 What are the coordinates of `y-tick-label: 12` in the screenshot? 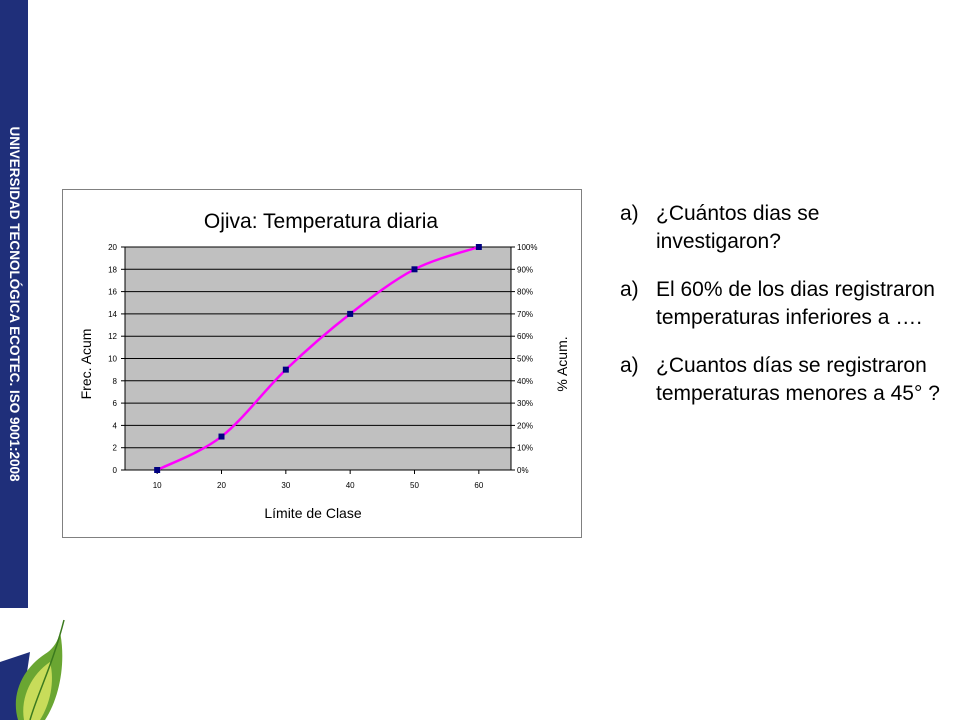 It's located at (112, 336).